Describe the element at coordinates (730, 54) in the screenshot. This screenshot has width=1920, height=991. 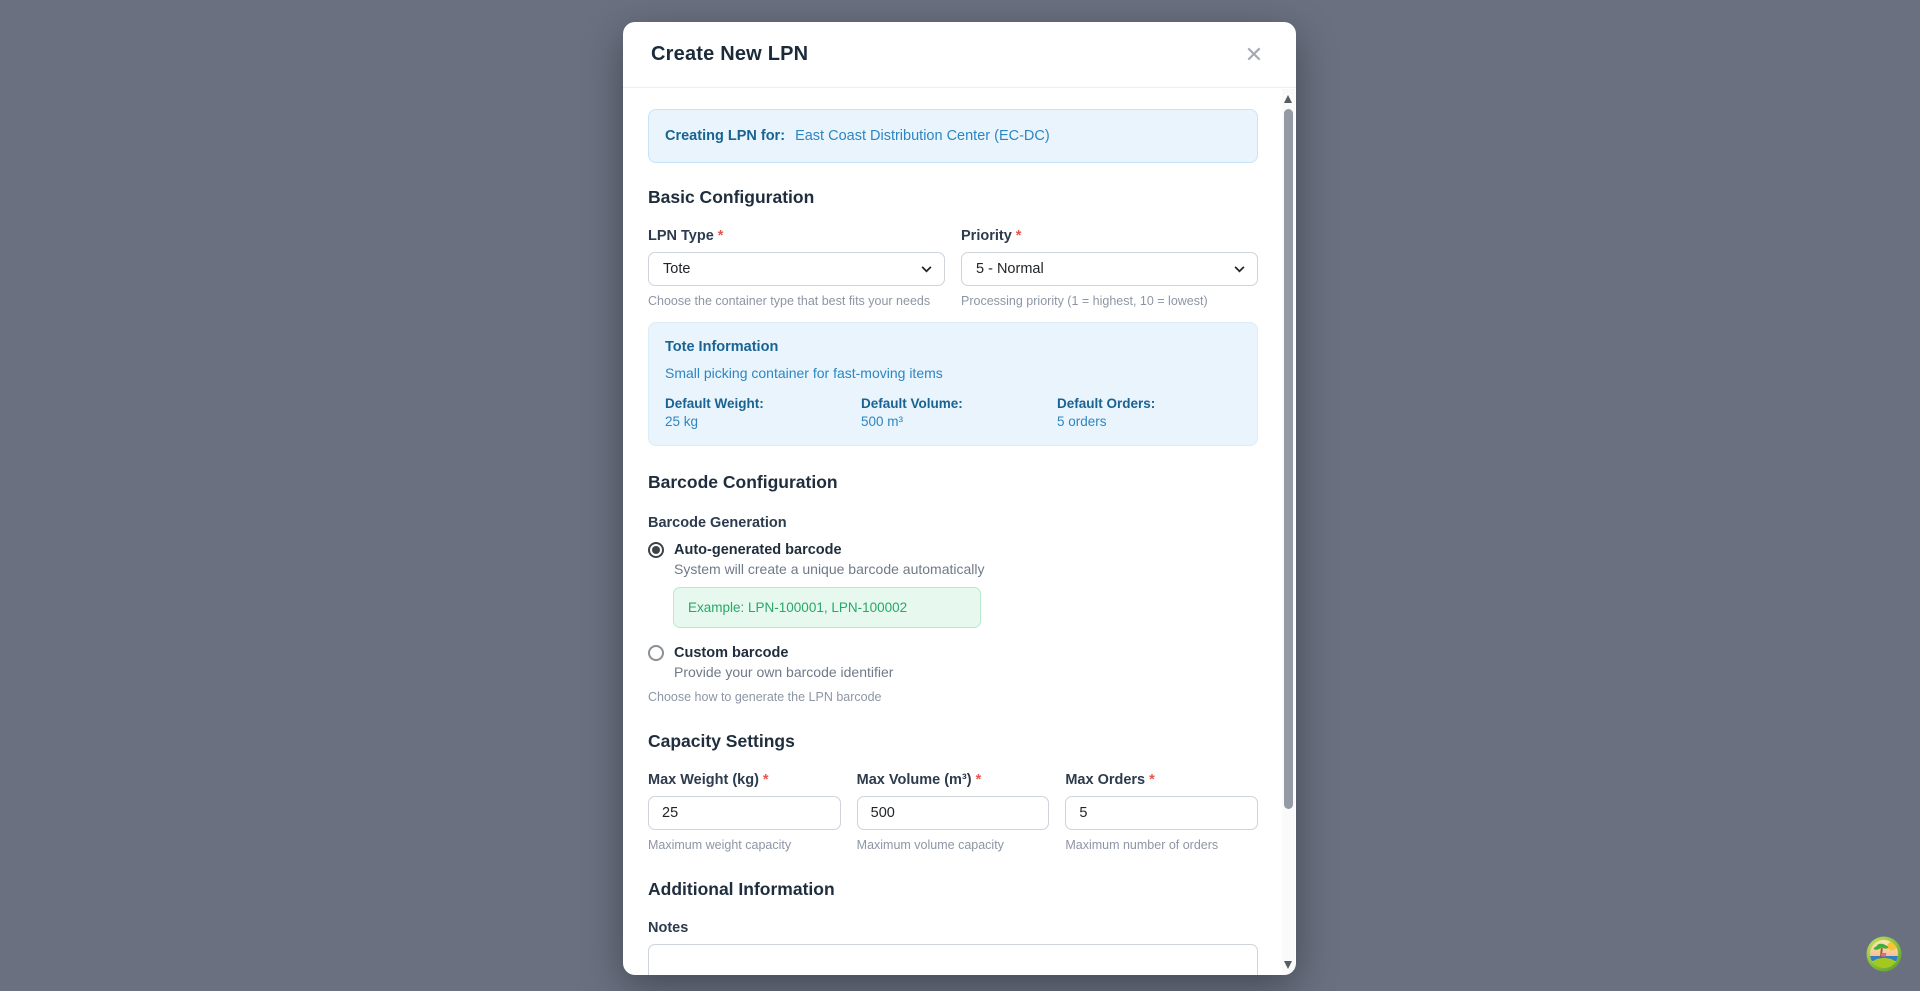
I see `modal-title: Create New LPN` at that location.